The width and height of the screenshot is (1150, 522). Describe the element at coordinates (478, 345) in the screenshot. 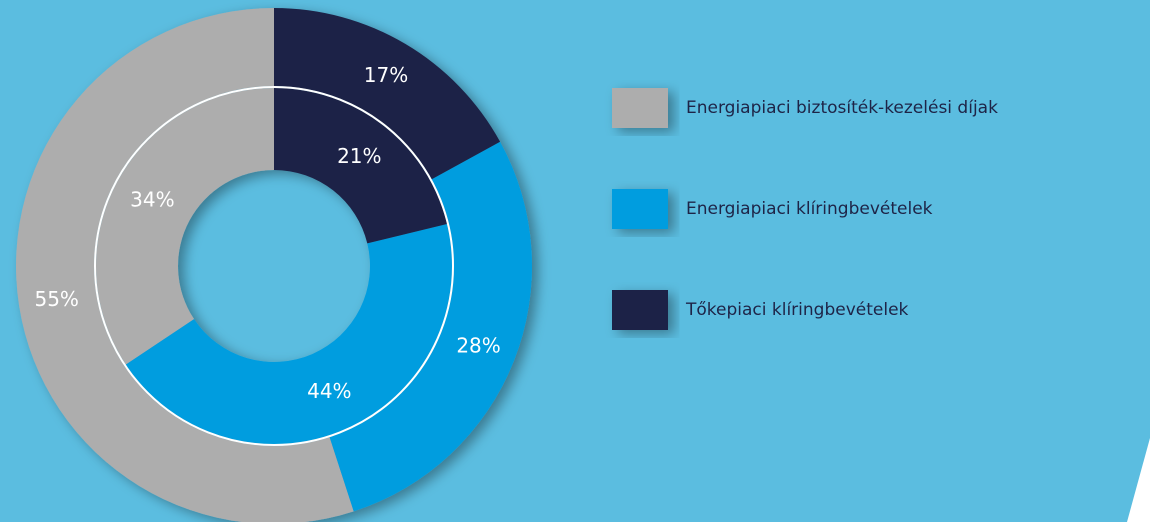

I see `data-label: 28%` at that location.